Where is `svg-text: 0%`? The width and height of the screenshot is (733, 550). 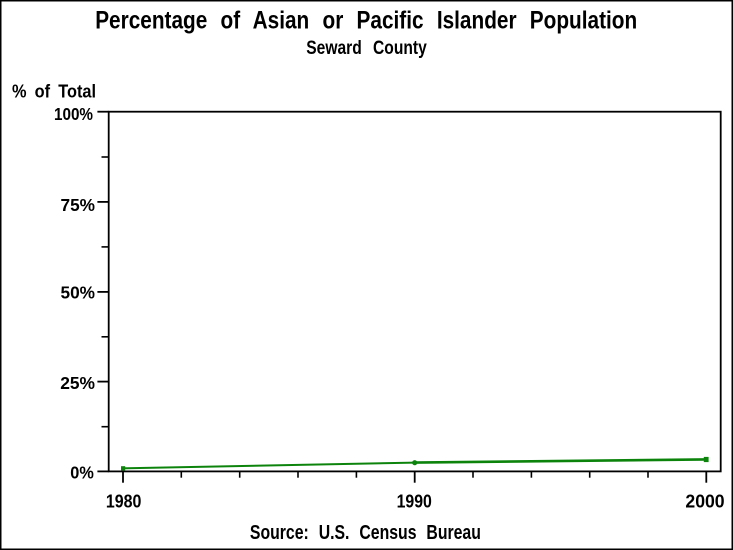 svg-text: 0% is located at coordinates (82, 473).